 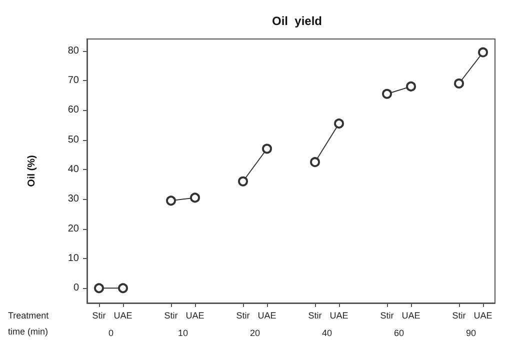 I want to click on text: 60, so click(x=399, y=333).